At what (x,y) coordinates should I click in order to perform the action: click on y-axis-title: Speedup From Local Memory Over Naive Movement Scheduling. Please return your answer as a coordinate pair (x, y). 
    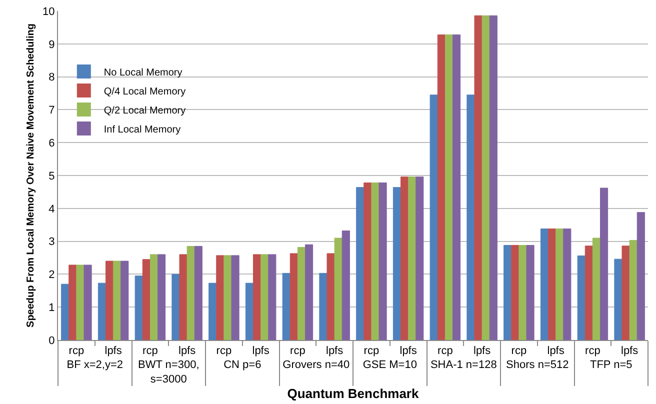
    Looking at the image, I should click on (31, 176).